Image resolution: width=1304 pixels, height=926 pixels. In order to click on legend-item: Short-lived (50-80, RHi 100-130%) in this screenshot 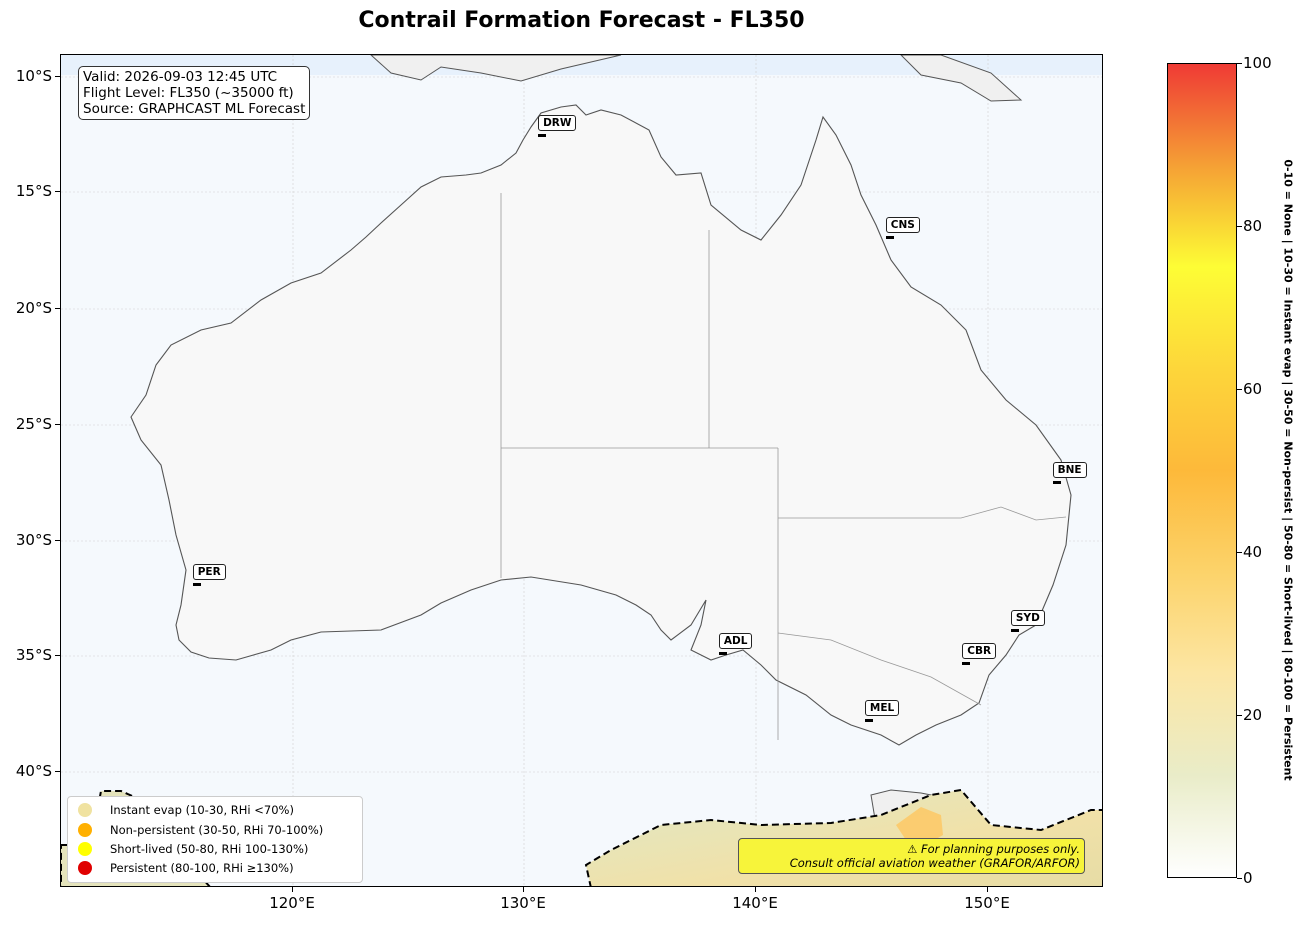, I will do `click(193, 849)`.